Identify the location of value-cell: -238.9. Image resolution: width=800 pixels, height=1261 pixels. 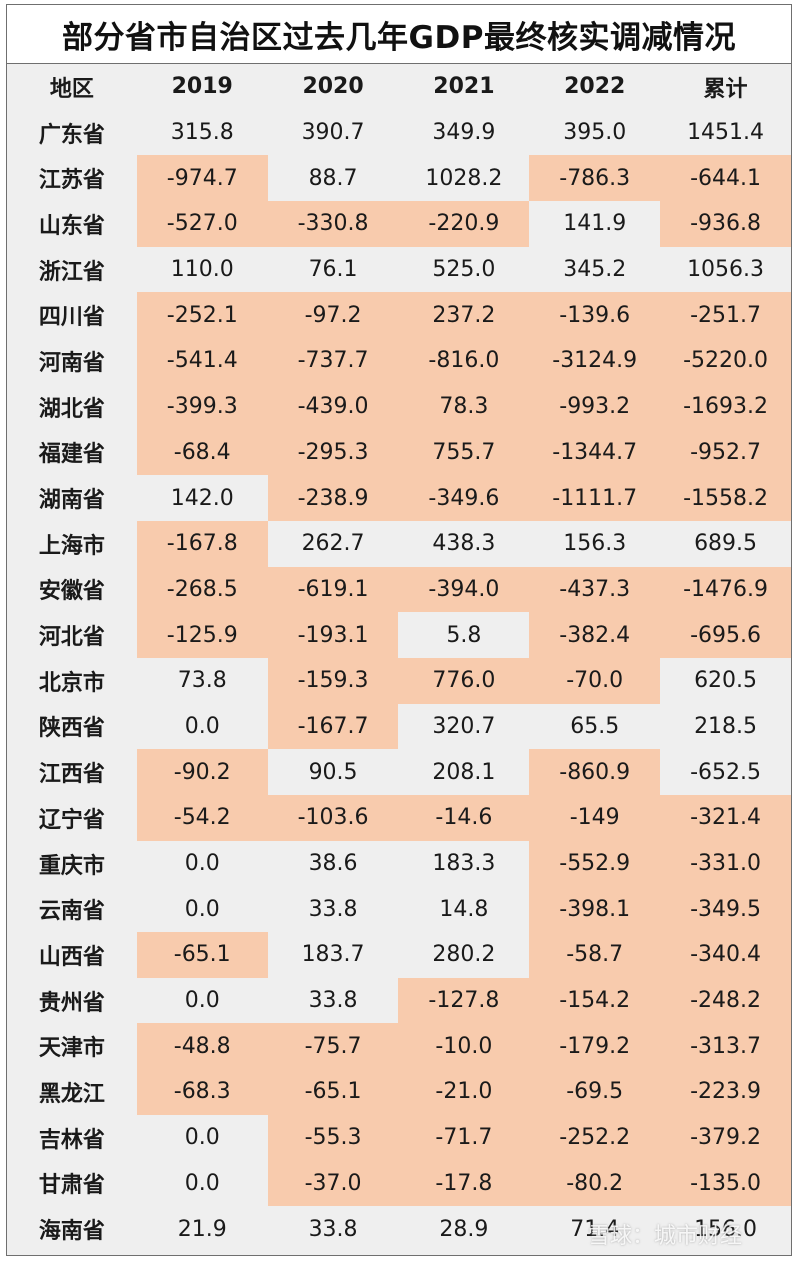
(333, 498).